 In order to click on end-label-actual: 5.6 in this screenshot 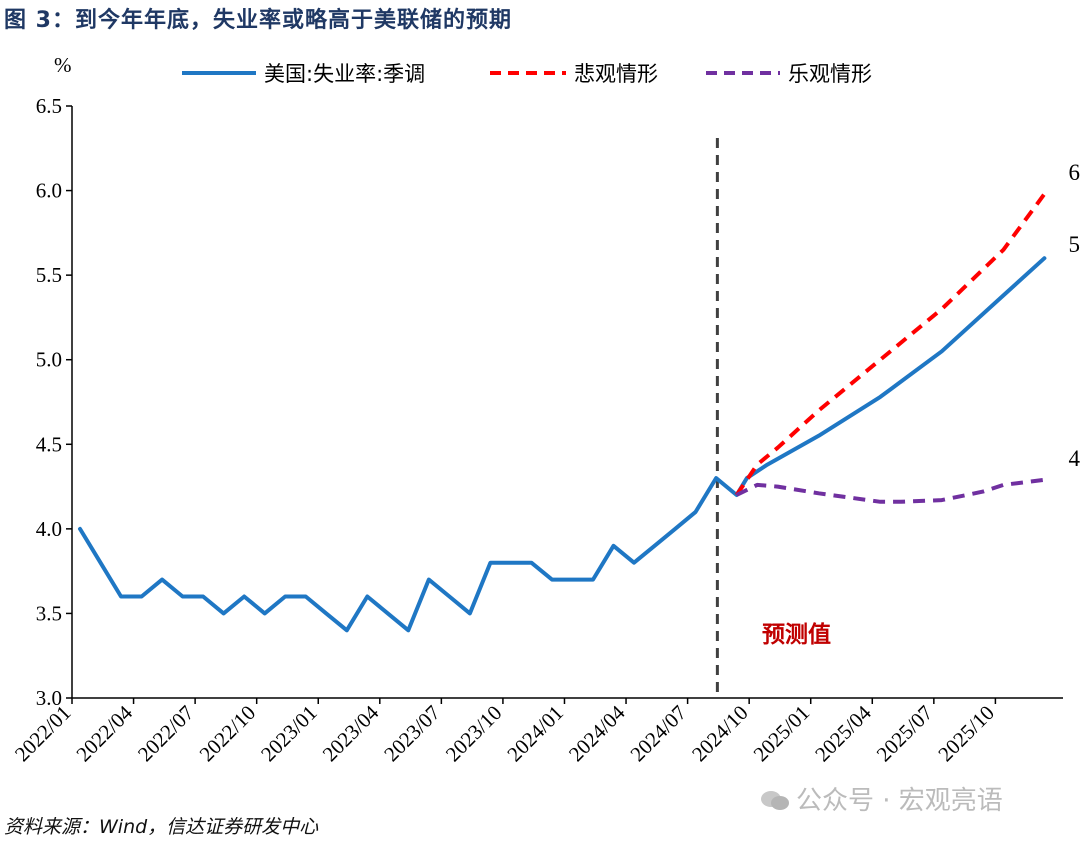, I will do `click(1074, 244)`.